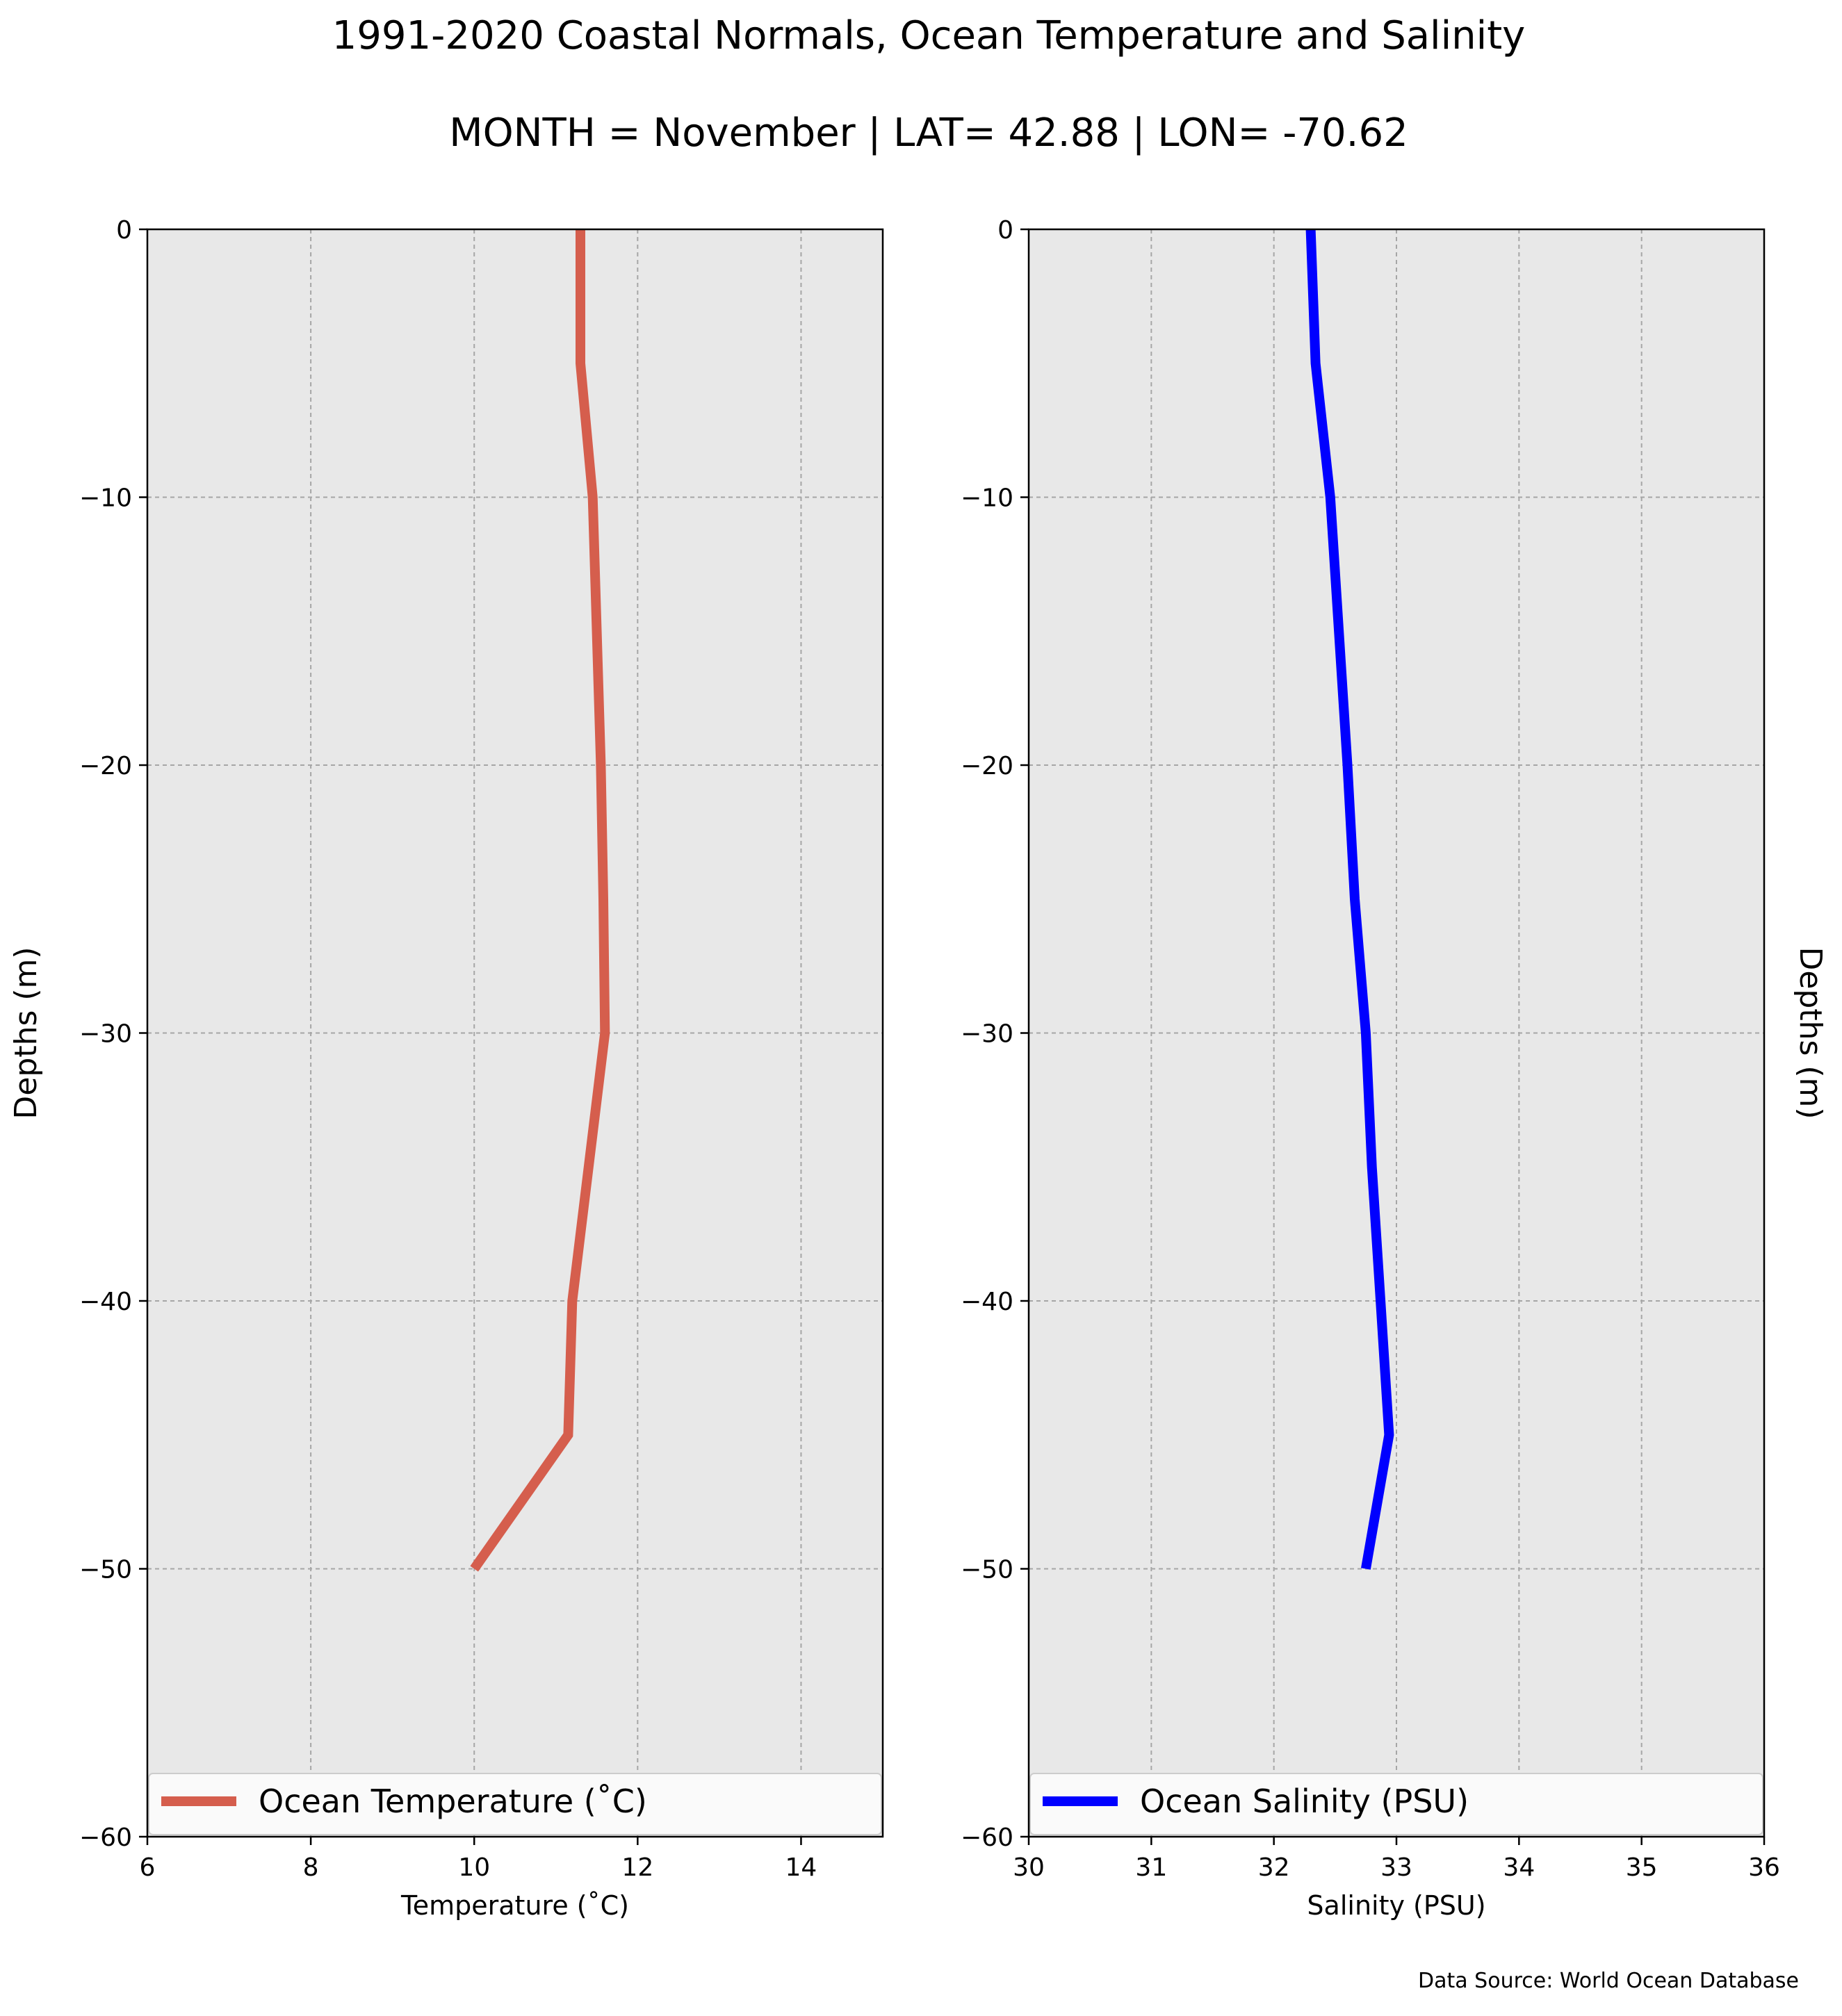 The height and width of the screenshot is (2016, 1842). I want to click on temperature-xtick-label: 14, so click(801, 1868).